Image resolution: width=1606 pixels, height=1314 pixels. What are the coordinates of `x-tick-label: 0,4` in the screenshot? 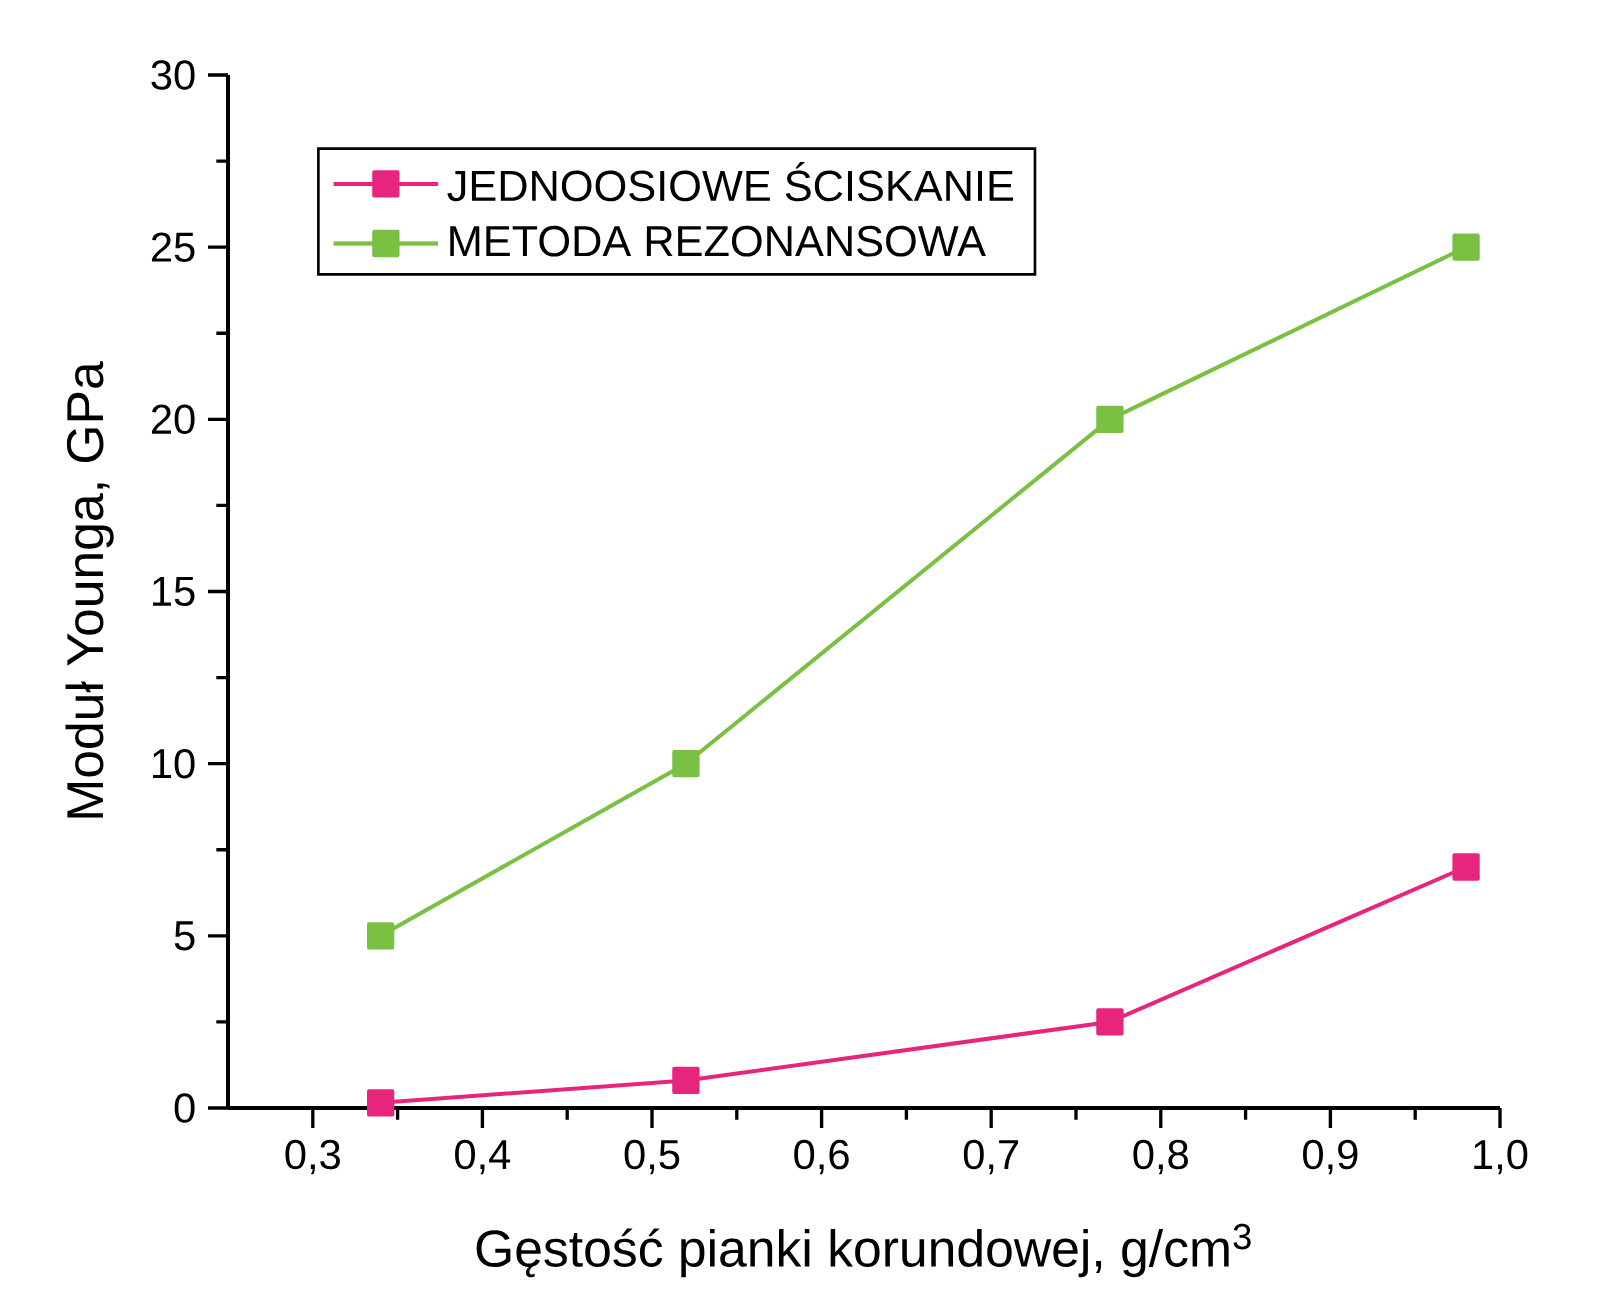 It's located at (483, 1157).